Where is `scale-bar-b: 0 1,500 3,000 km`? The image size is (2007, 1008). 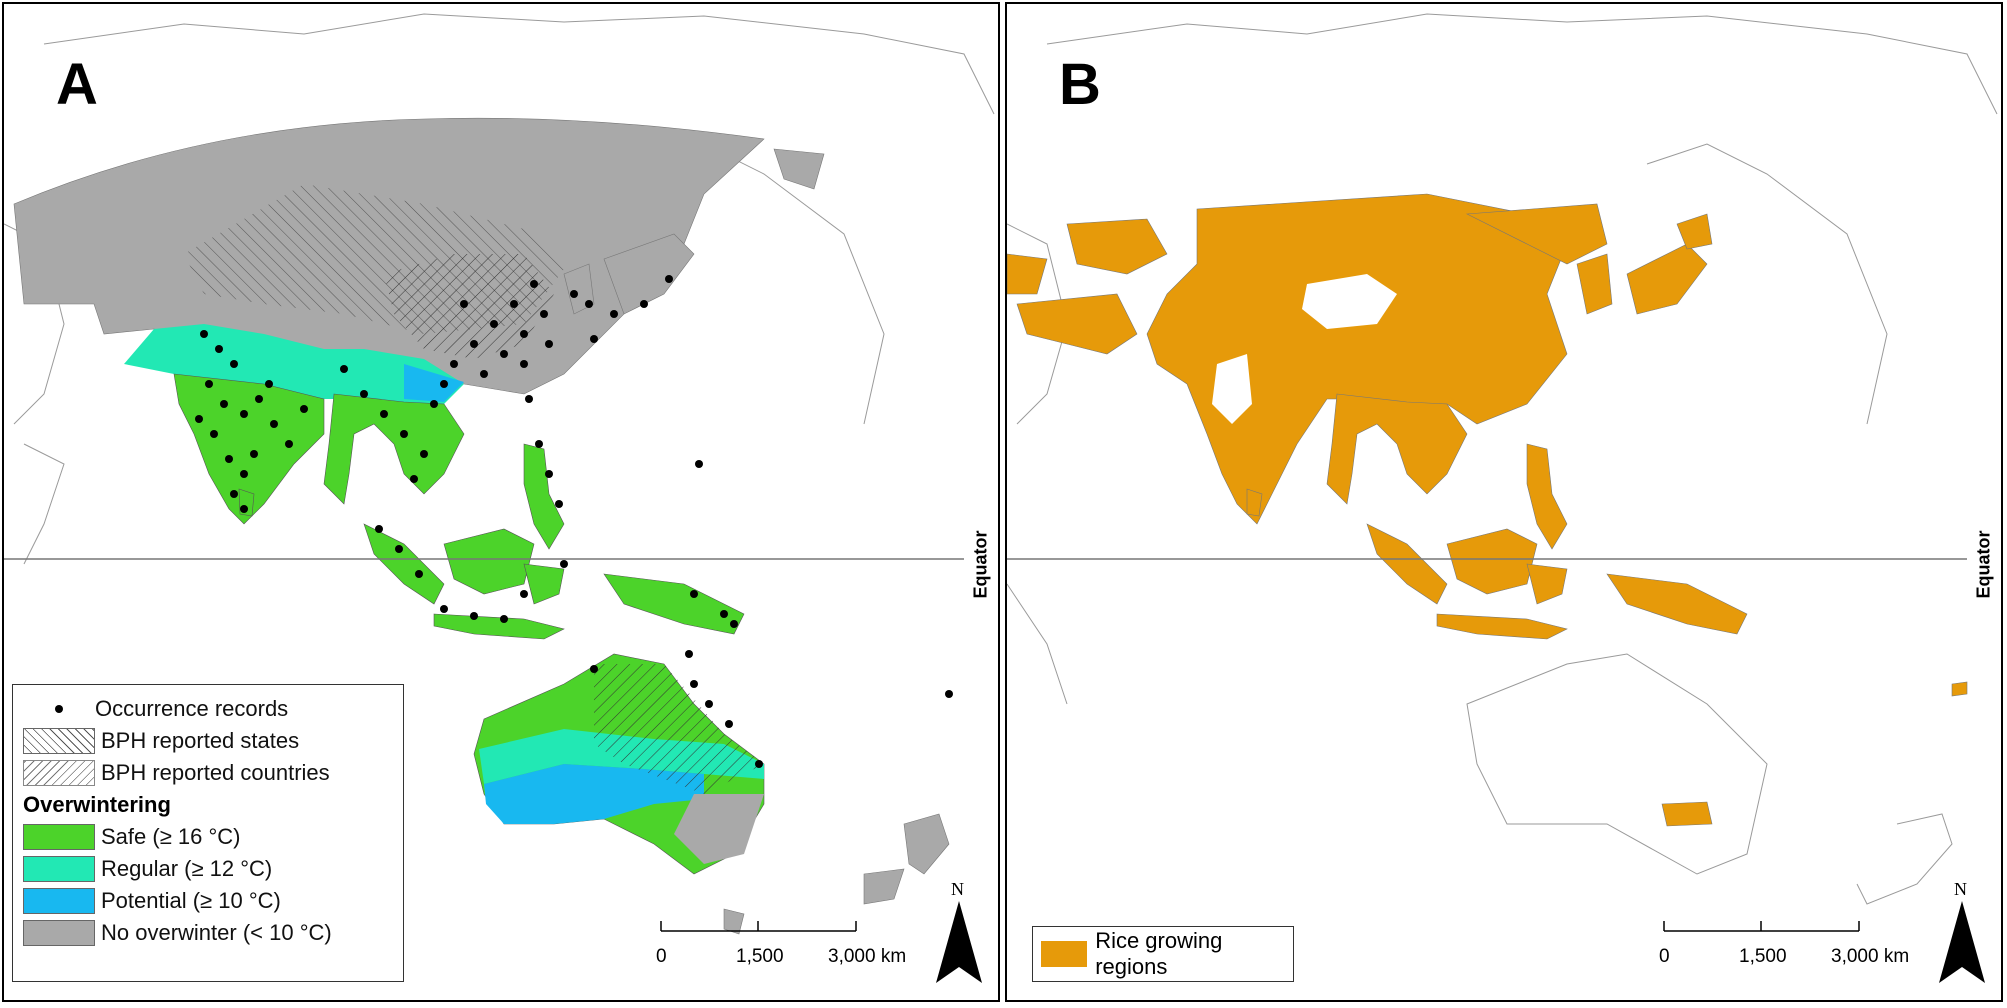
scale-bar-b: 0 1,500 3,000 km is located at coordinates (1784, 951).